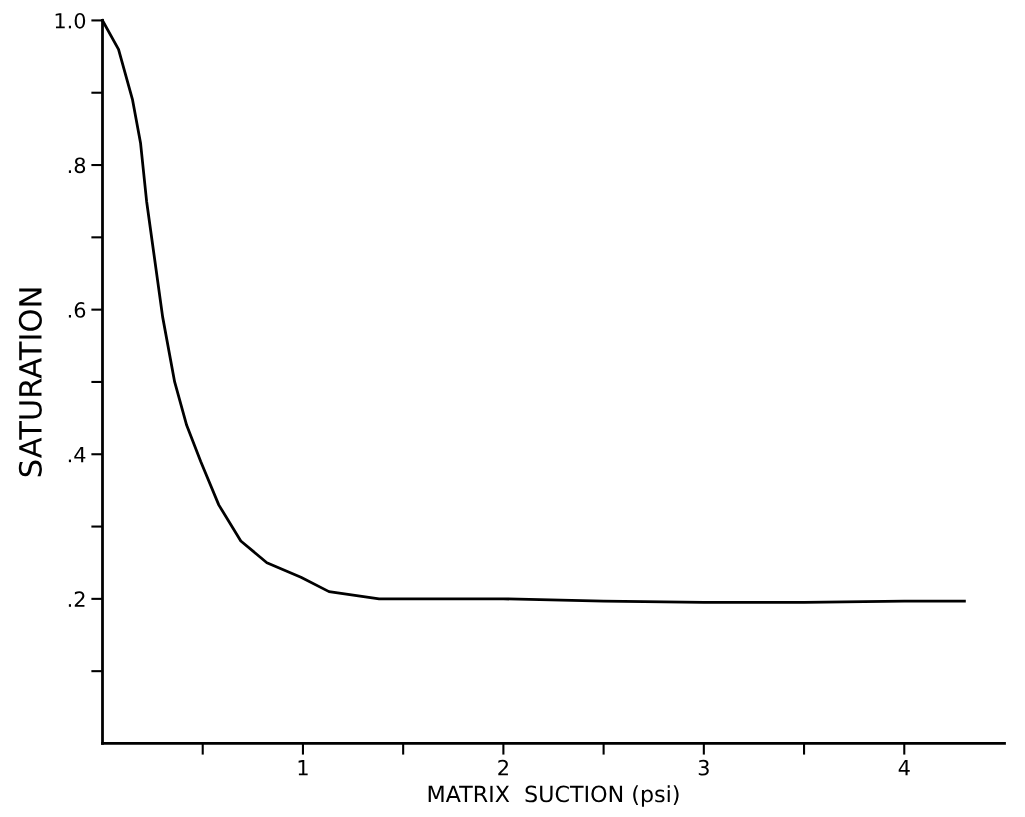  Describe the element at coordinates (70, 20) in the screenshot. I see `y-tick-label: 1.0` at that location.